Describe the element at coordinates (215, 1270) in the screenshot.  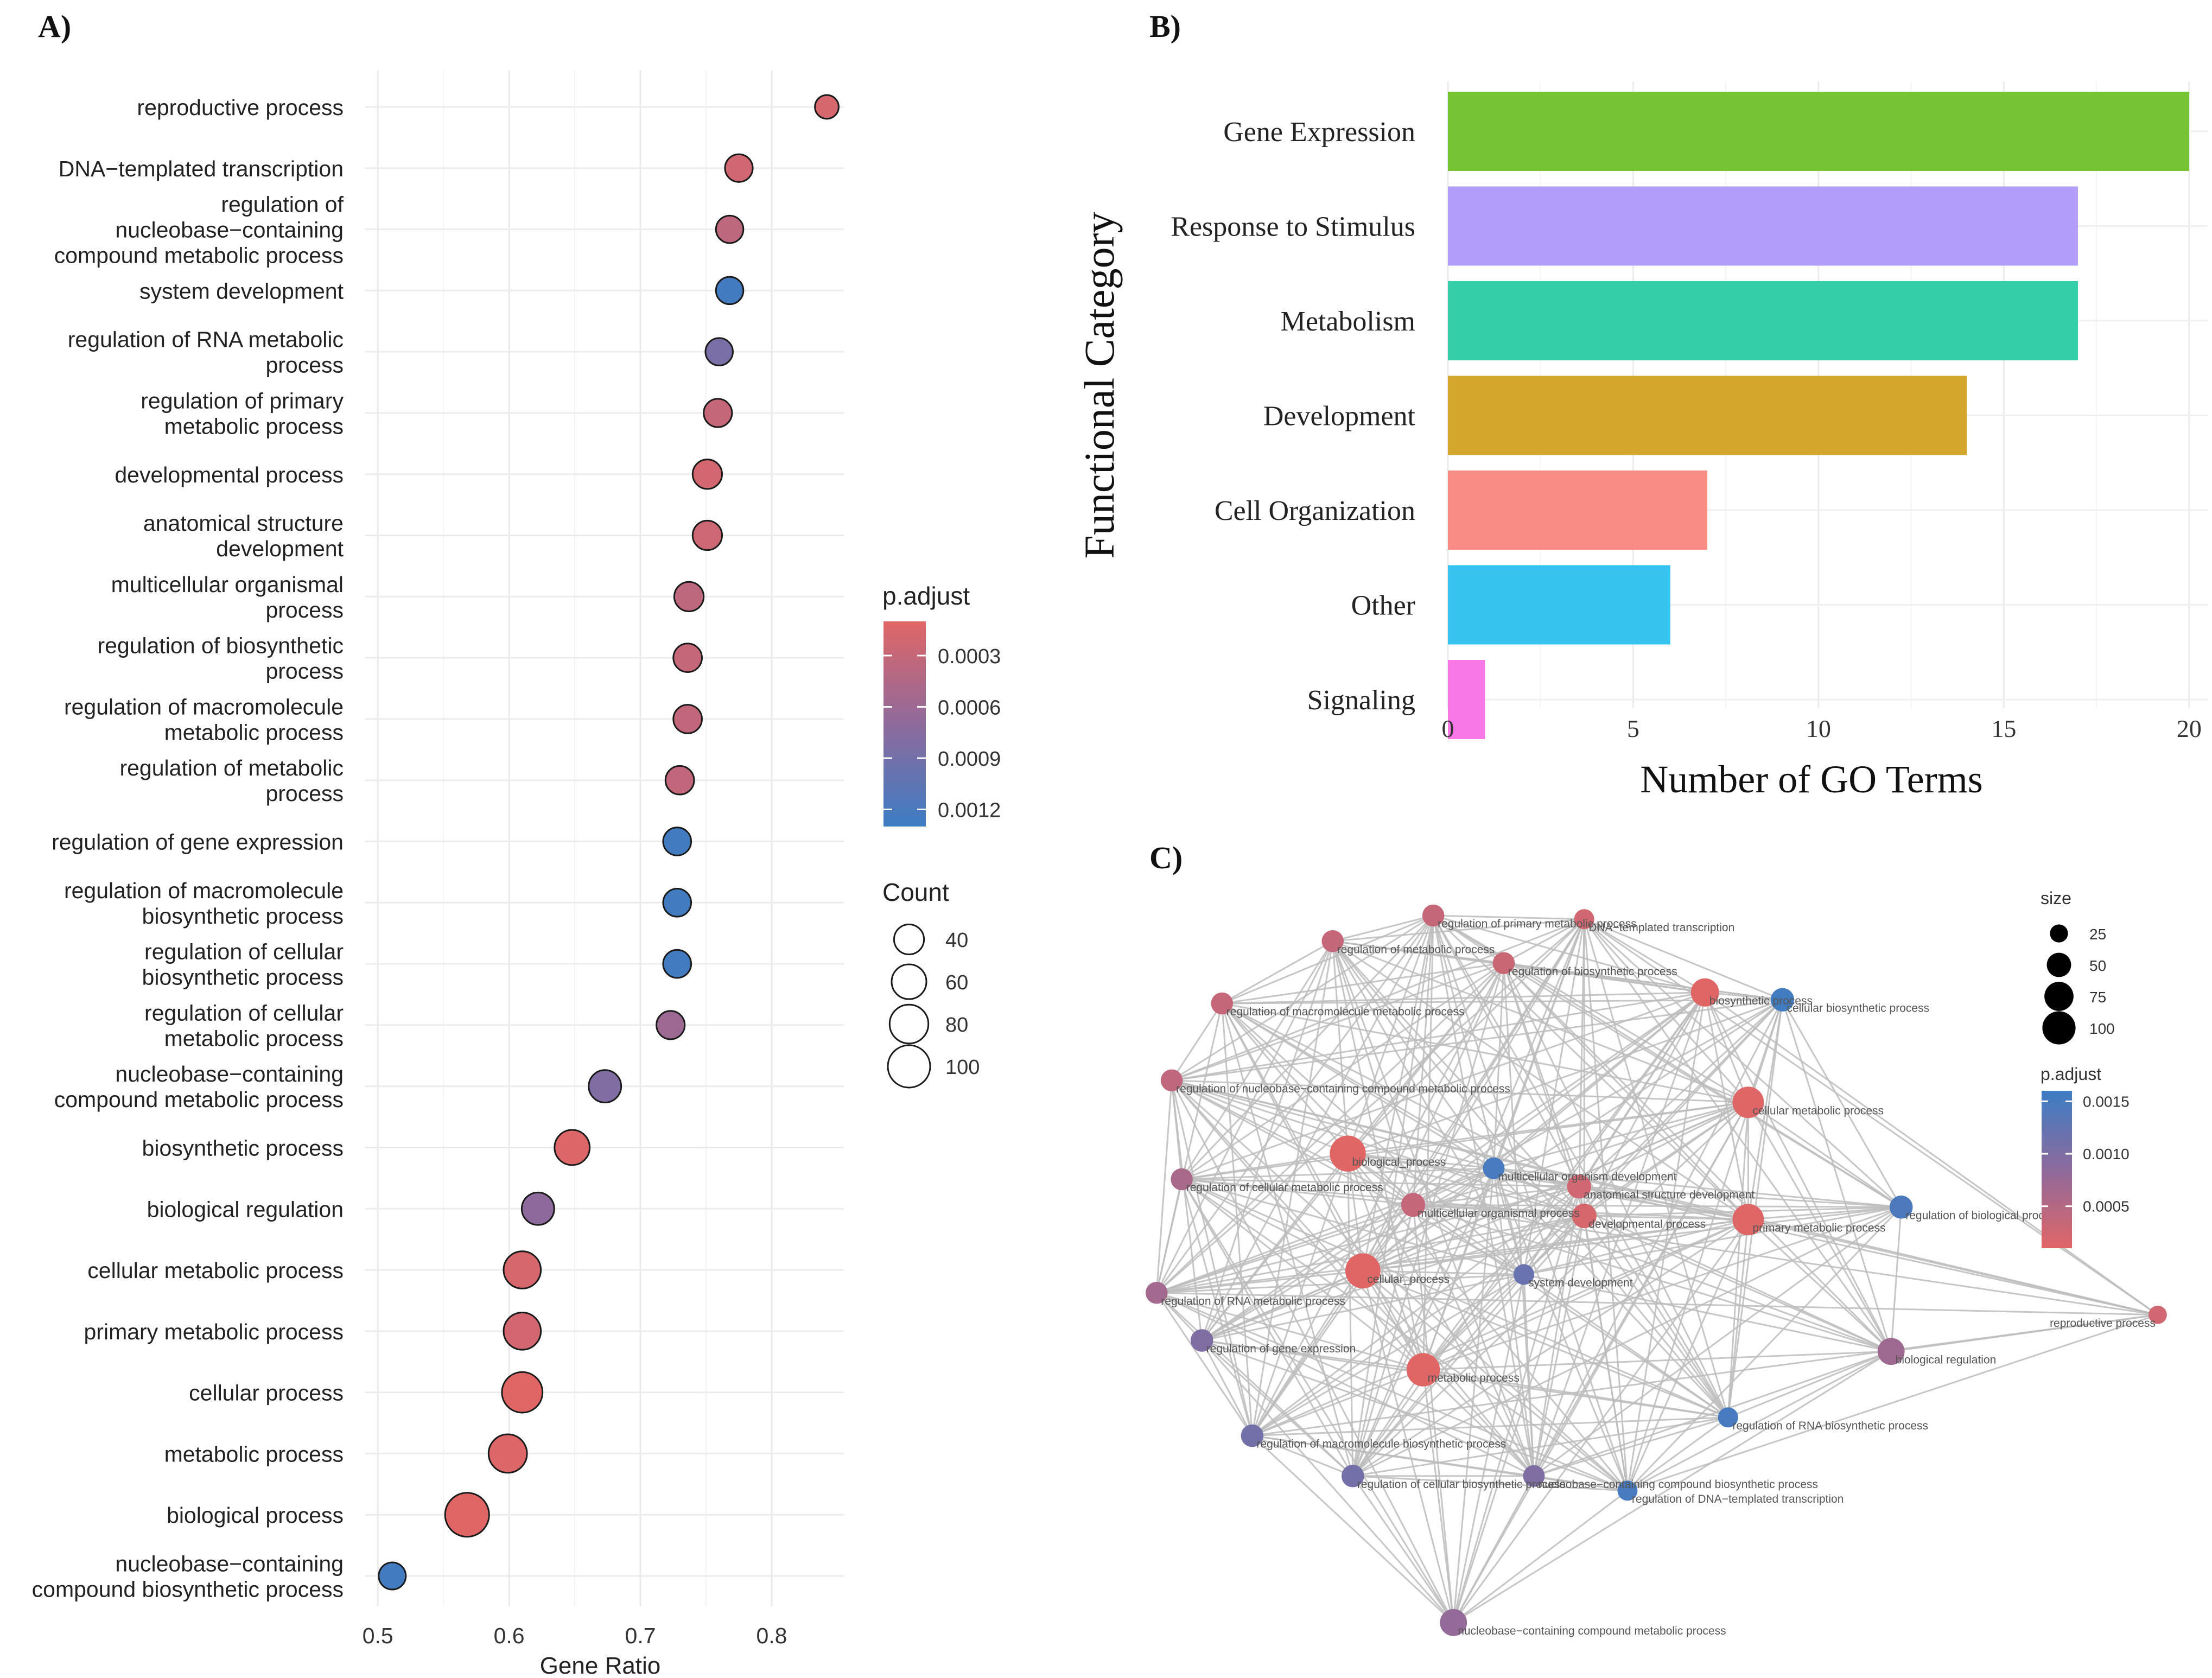
I see `term-label: cellular metabolic process` at that location.